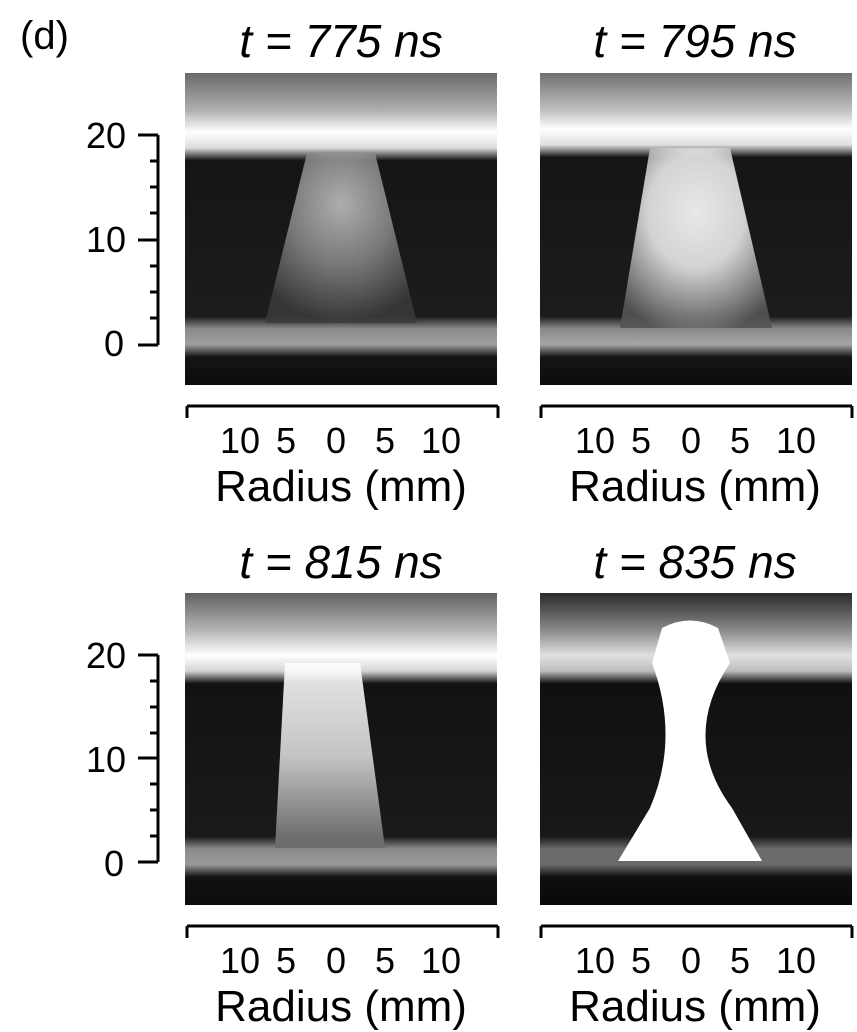  I want to click on frame-title-775: t = 775 ns, so click(341, 41).